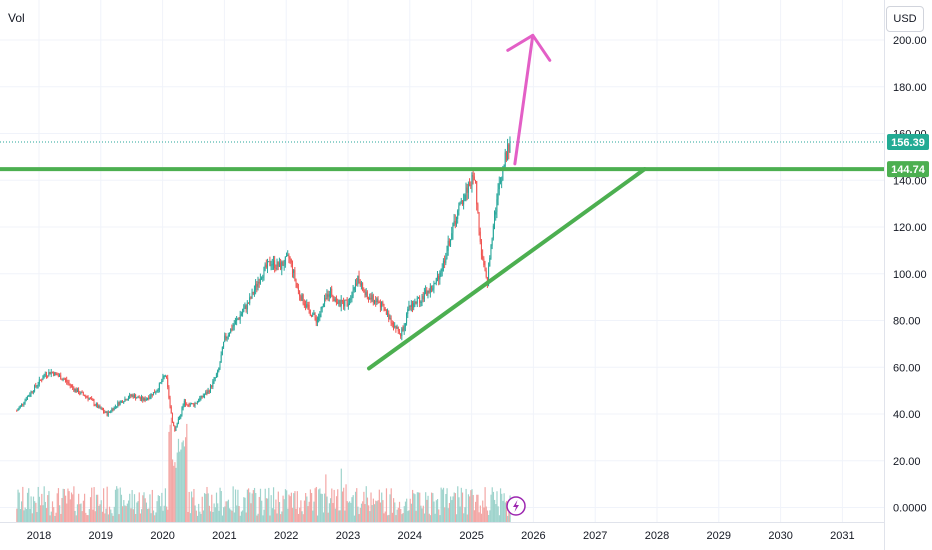  What do you see at coordinates (905, 19) in the screenshot?
I see `currency-button: USD` at bounding box center [905, 19].